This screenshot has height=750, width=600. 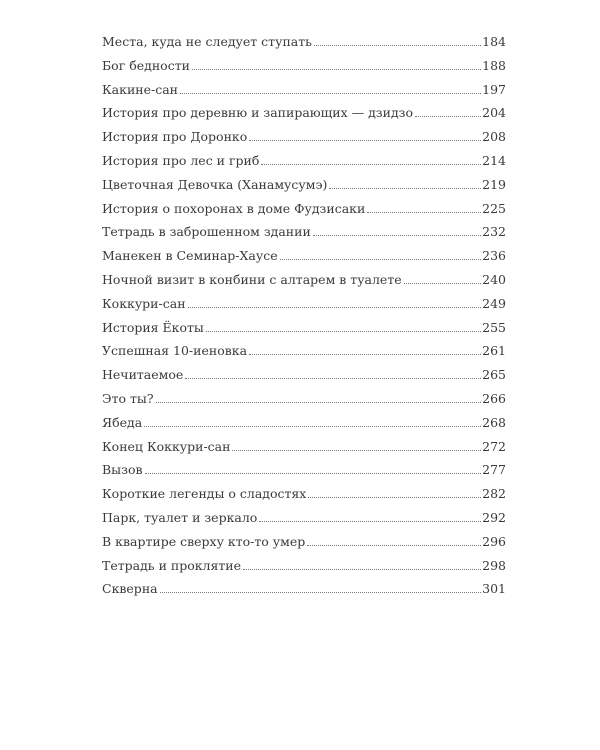 I want to click on toc-entry-page: 232, so click(x=494, y=232).